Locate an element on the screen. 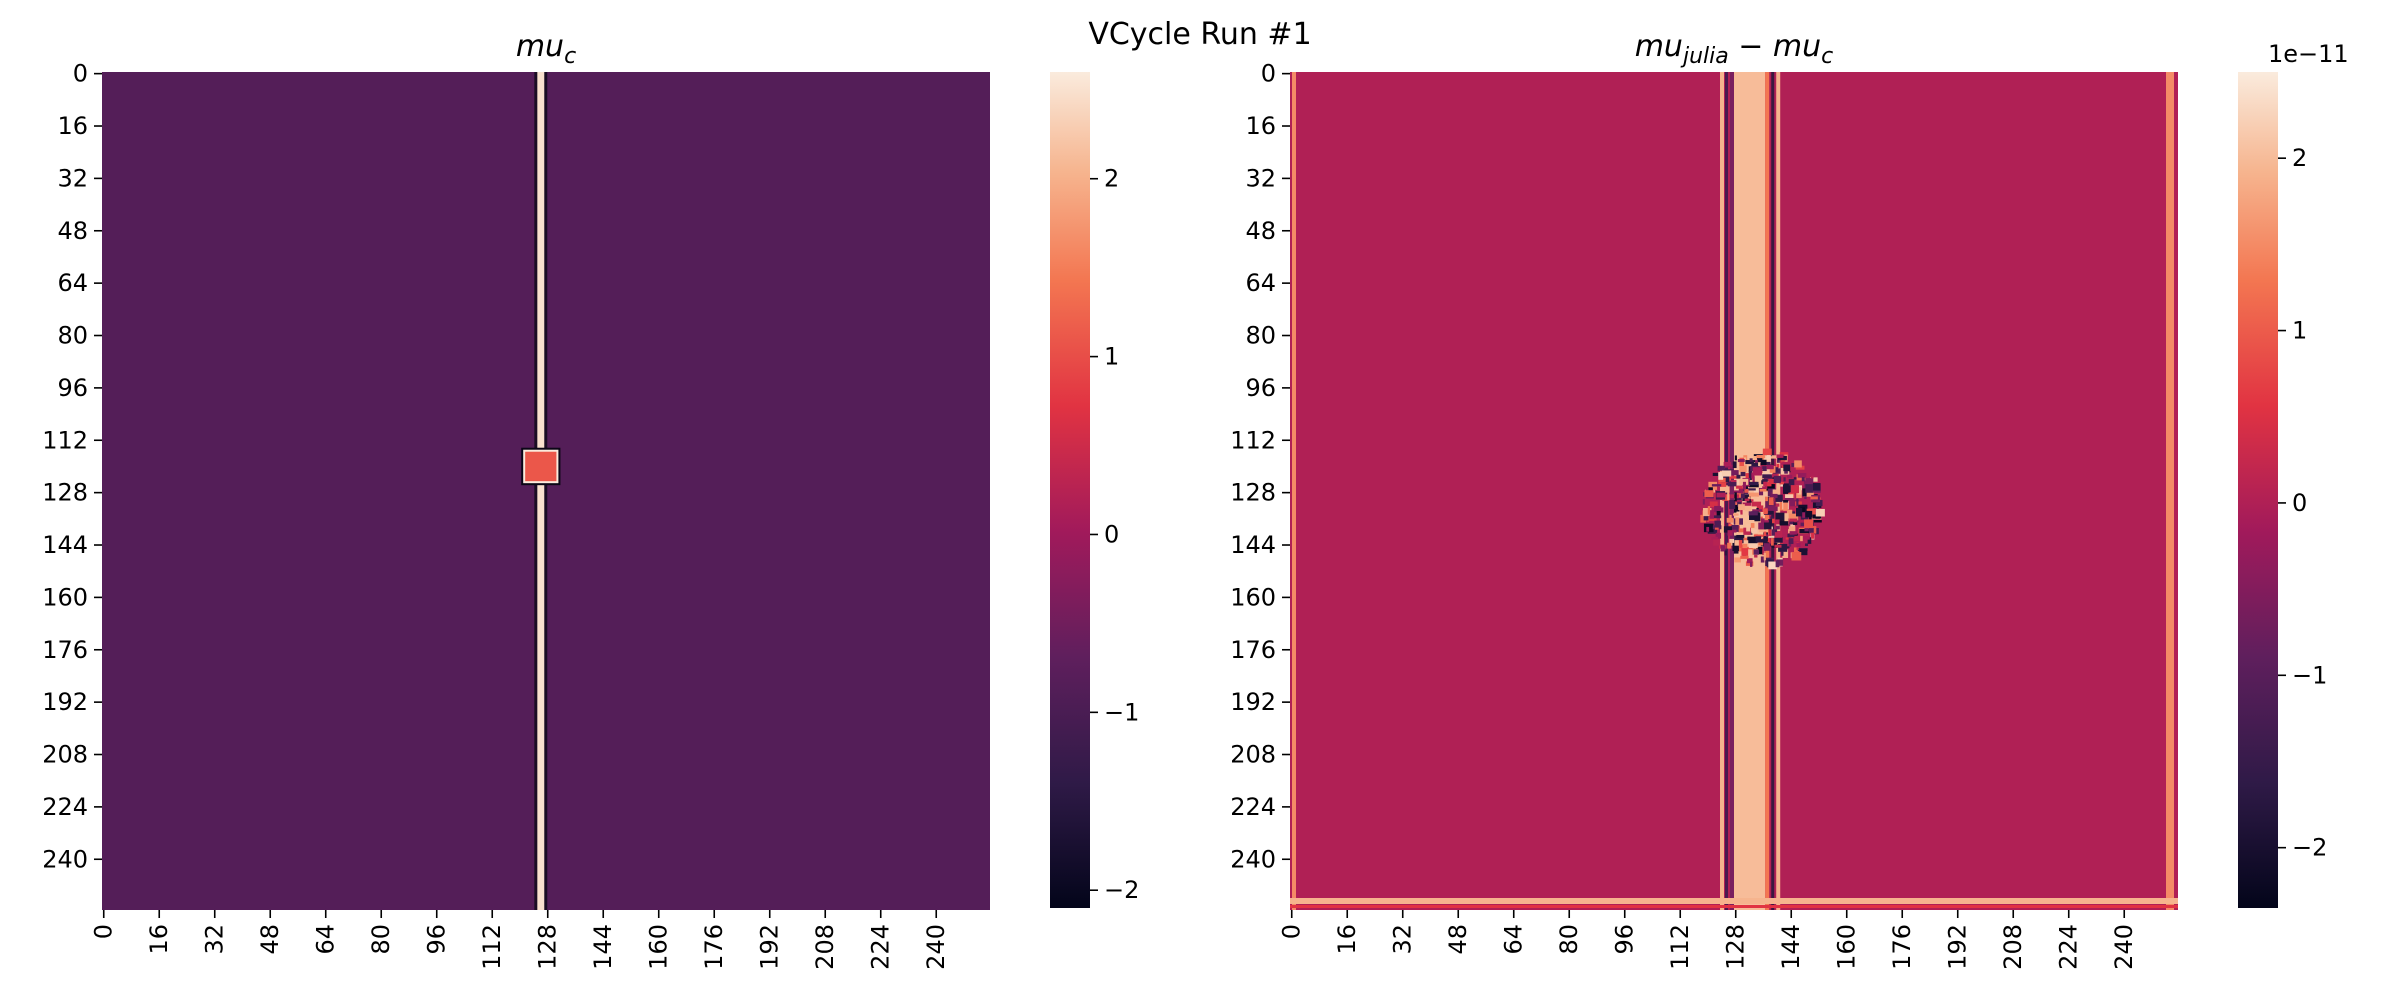 The image size is (2400, 1000). y-tick-label: 160 is located at coordinates (65, 597).